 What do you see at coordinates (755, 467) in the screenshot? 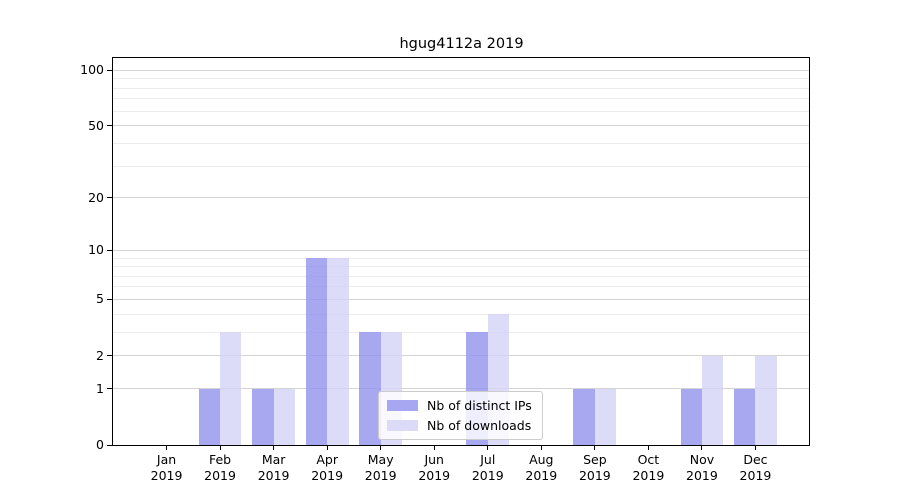
I see `x-tick-label: Dec 2019` at bounding box center [755, 467].